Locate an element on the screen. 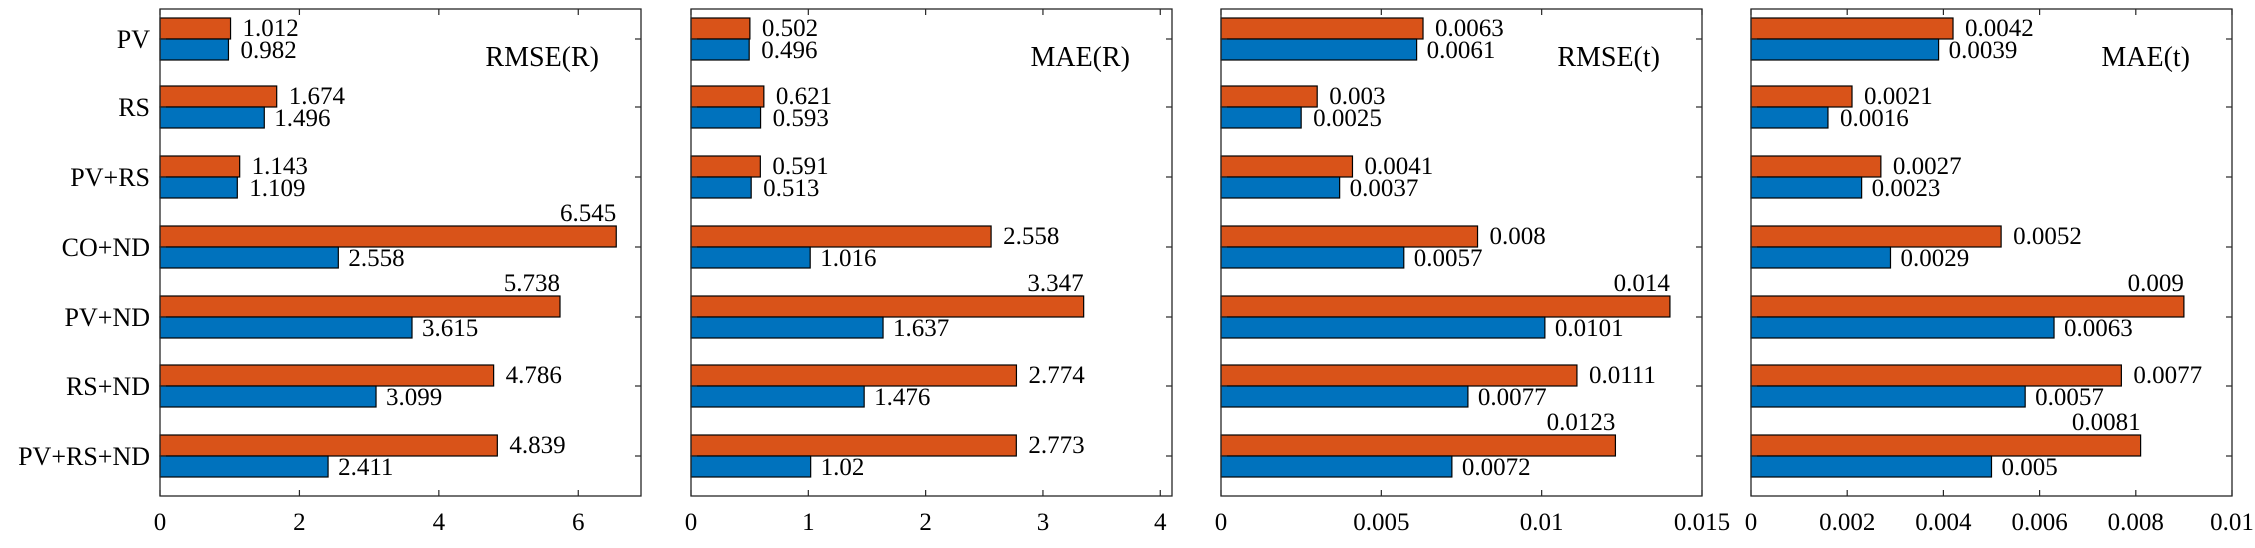  category-label: CO+ND is located at coordinates (106, 247).